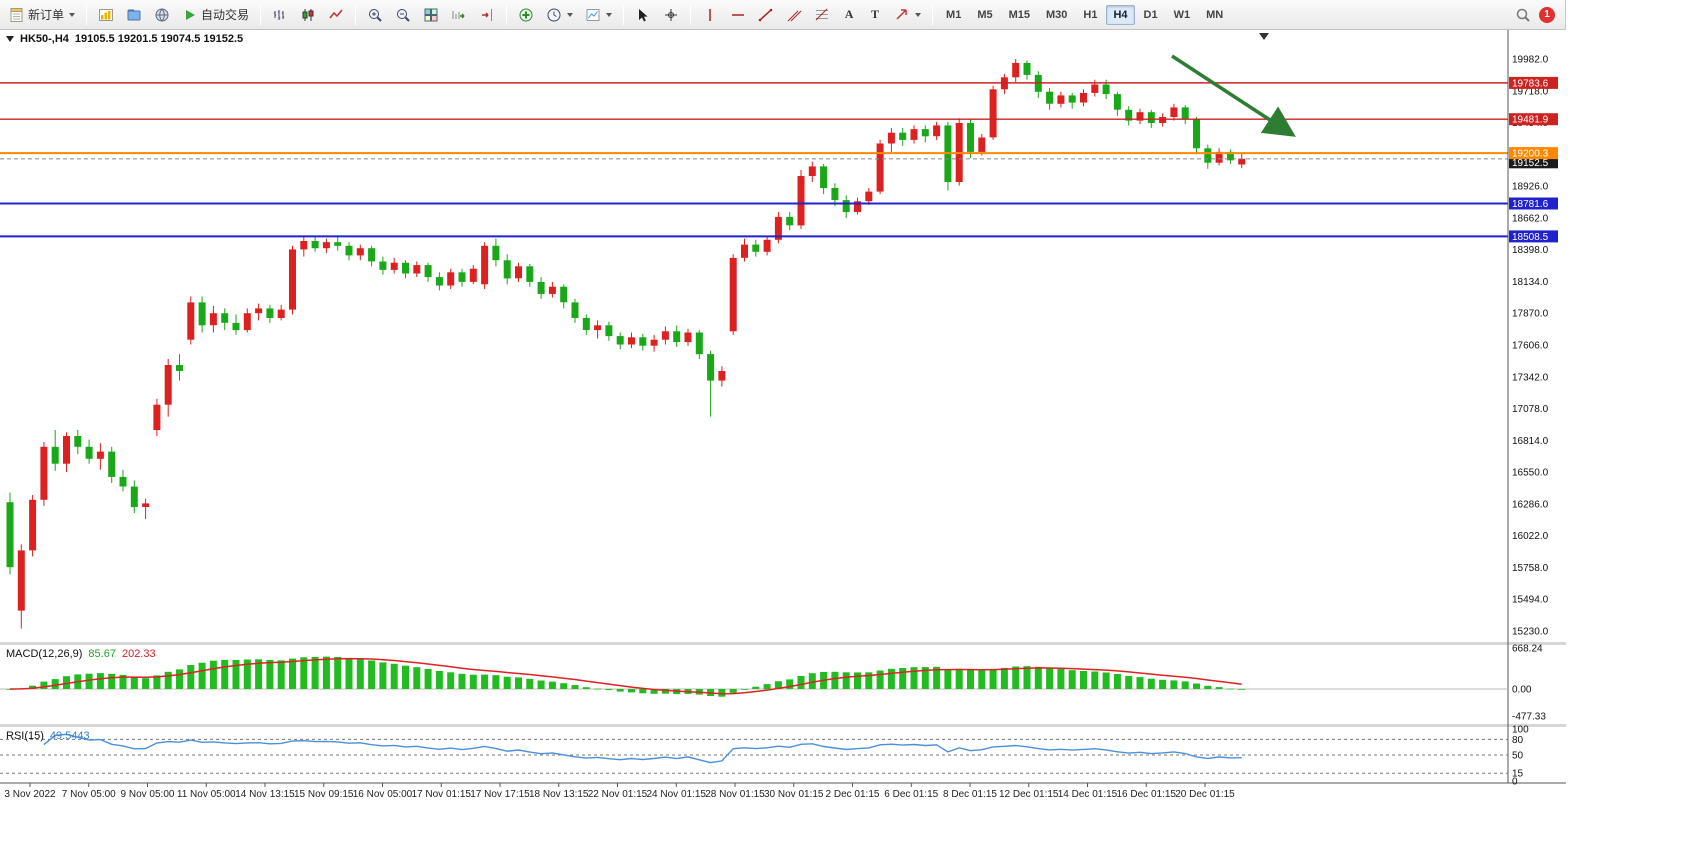 The height and width of the screenshot is (866, 1689). What do you see at coordinates (773, 683) in the screenshot?
I see `macd-panel: 668.24 0.00 -477.33` at bounding box center [773, 683].